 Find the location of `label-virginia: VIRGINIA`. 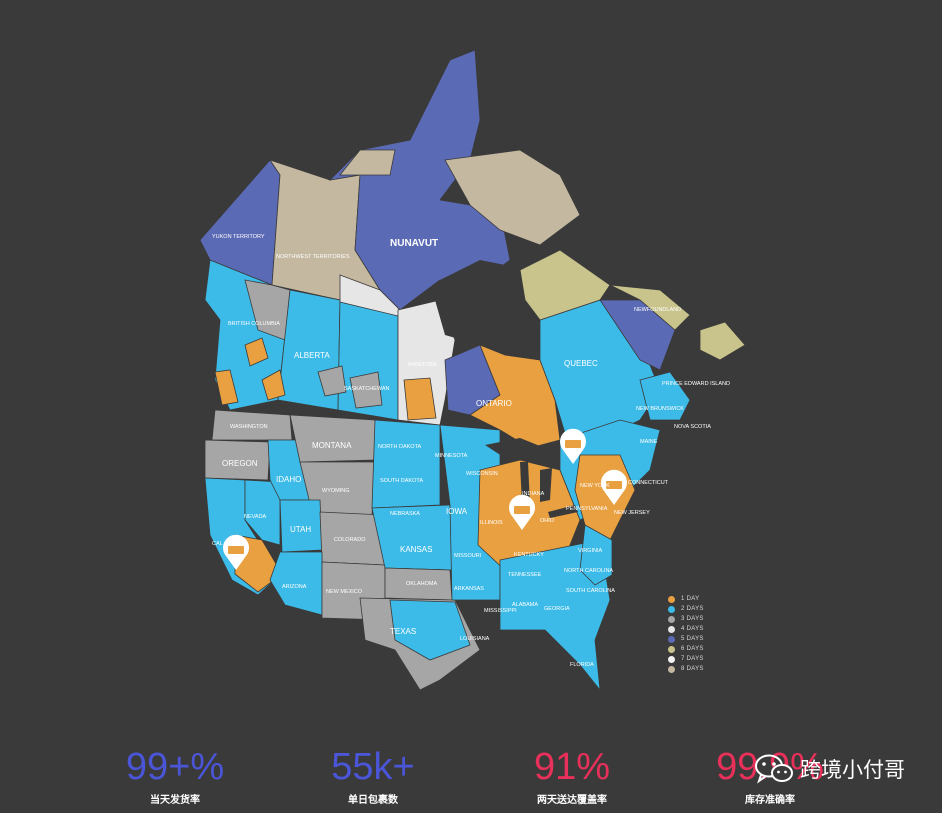

label-virginia: VIRGINIA is located at coordinates (590, 551).